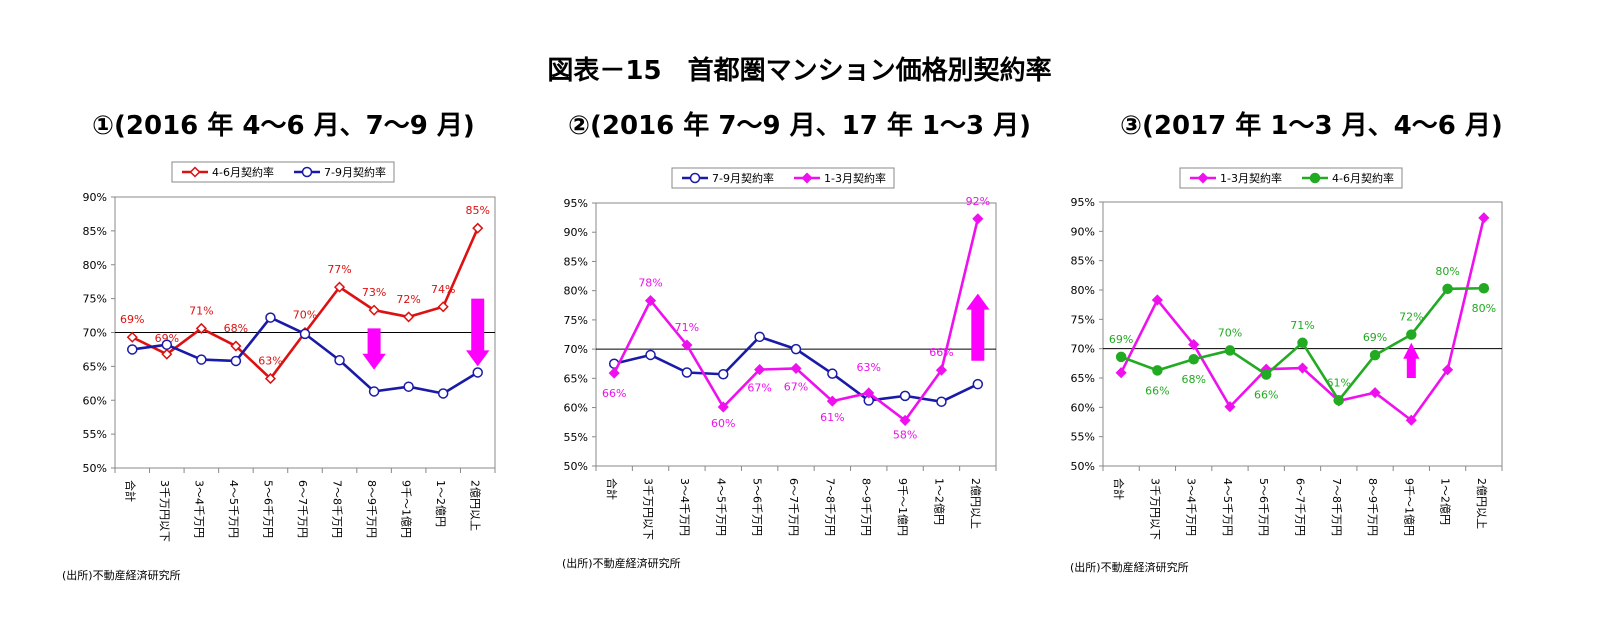 Image resolution: width=1599 pixels, height=633 pixels. I want to click on x-category-label: 7～8千万円, so click(337, 509).